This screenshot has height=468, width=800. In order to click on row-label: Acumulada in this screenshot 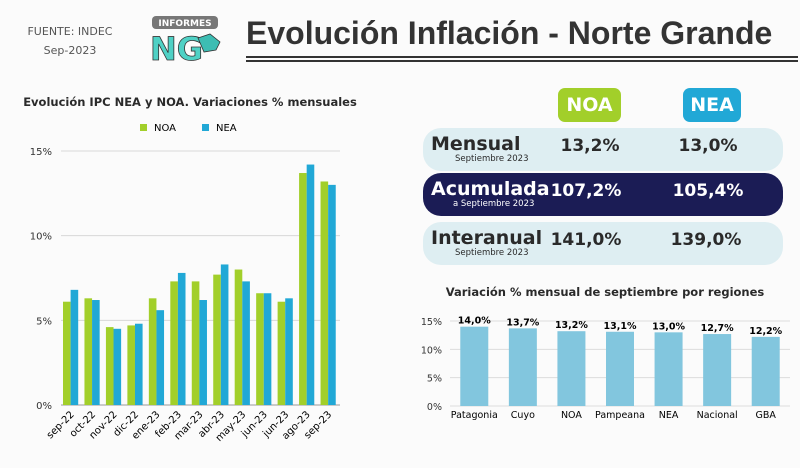, I will do `click(490, 189)`.